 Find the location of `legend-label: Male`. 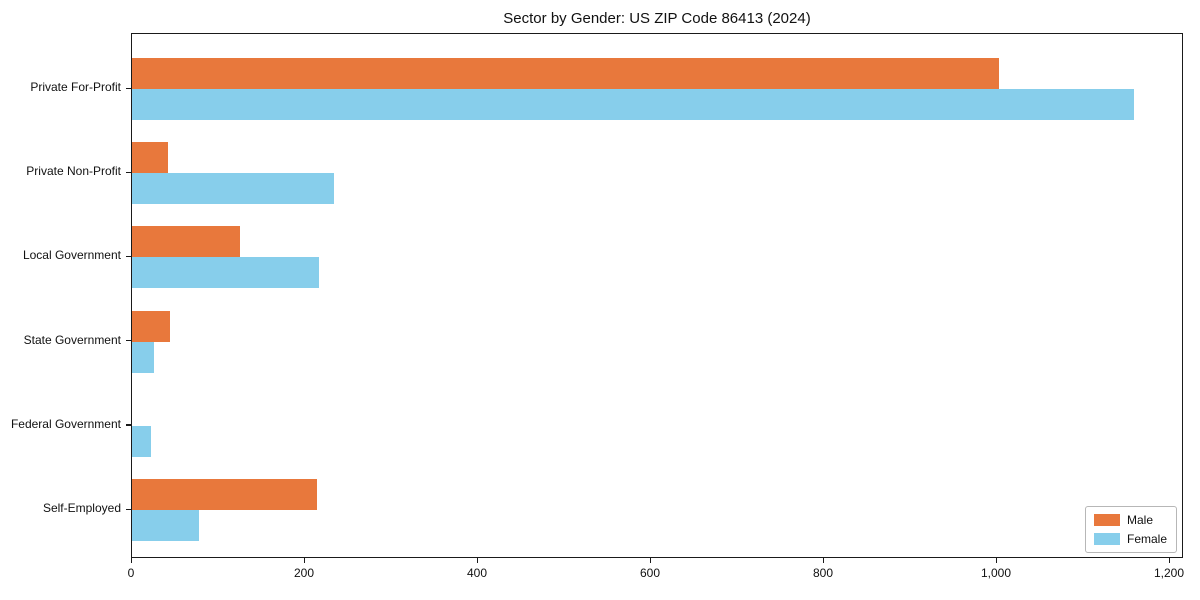

legend-label: Male is located at coordinates (1139, 520).